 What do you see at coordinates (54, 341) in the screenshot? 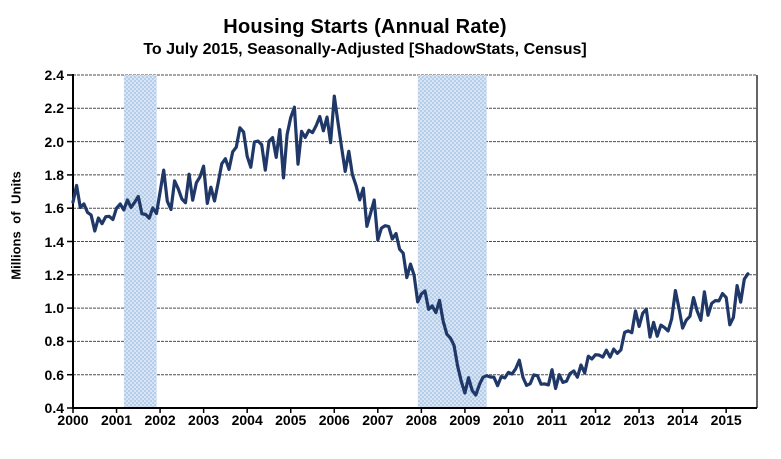
I see `y-tick-label: 0.8` at bounding box center [54, 341].